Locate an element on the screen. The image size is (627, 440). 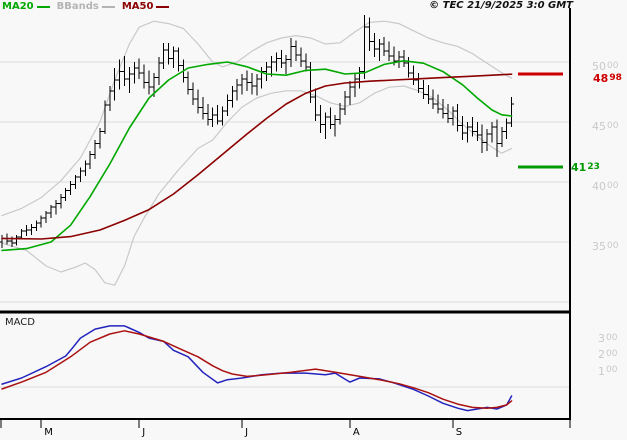
price-tick-label-4000-main: 40 is located at coordinates (599, 186).